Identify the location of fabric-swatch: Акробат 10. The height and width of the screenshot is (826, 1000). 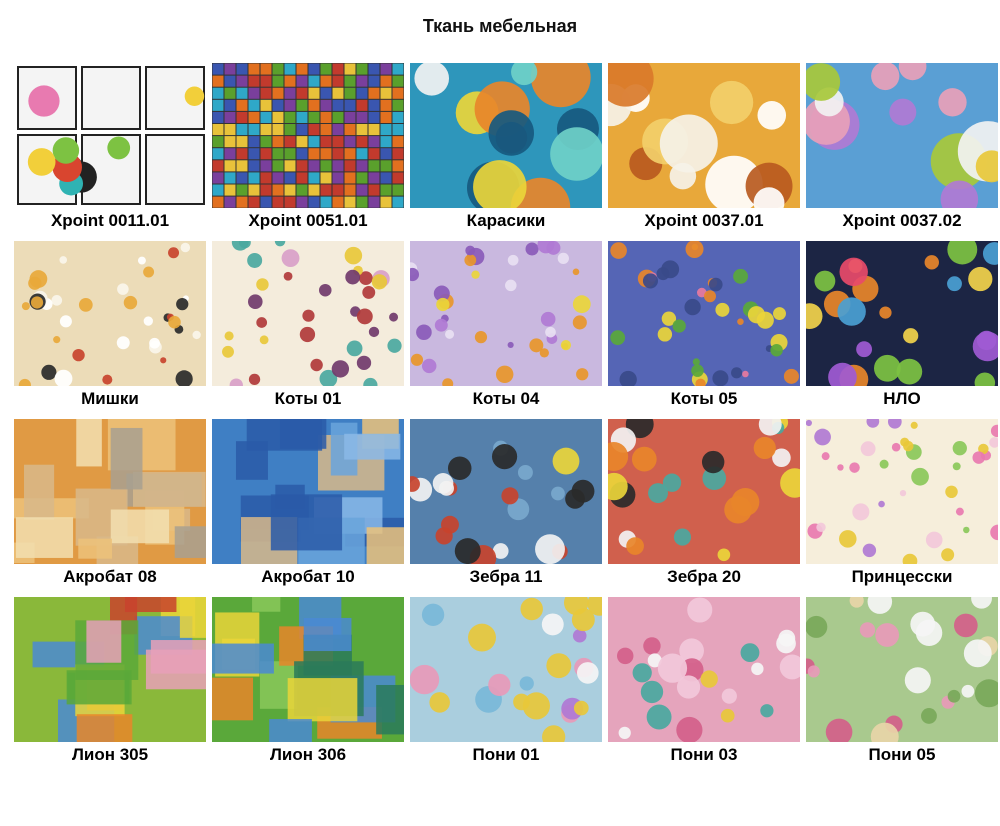
(308, 503).